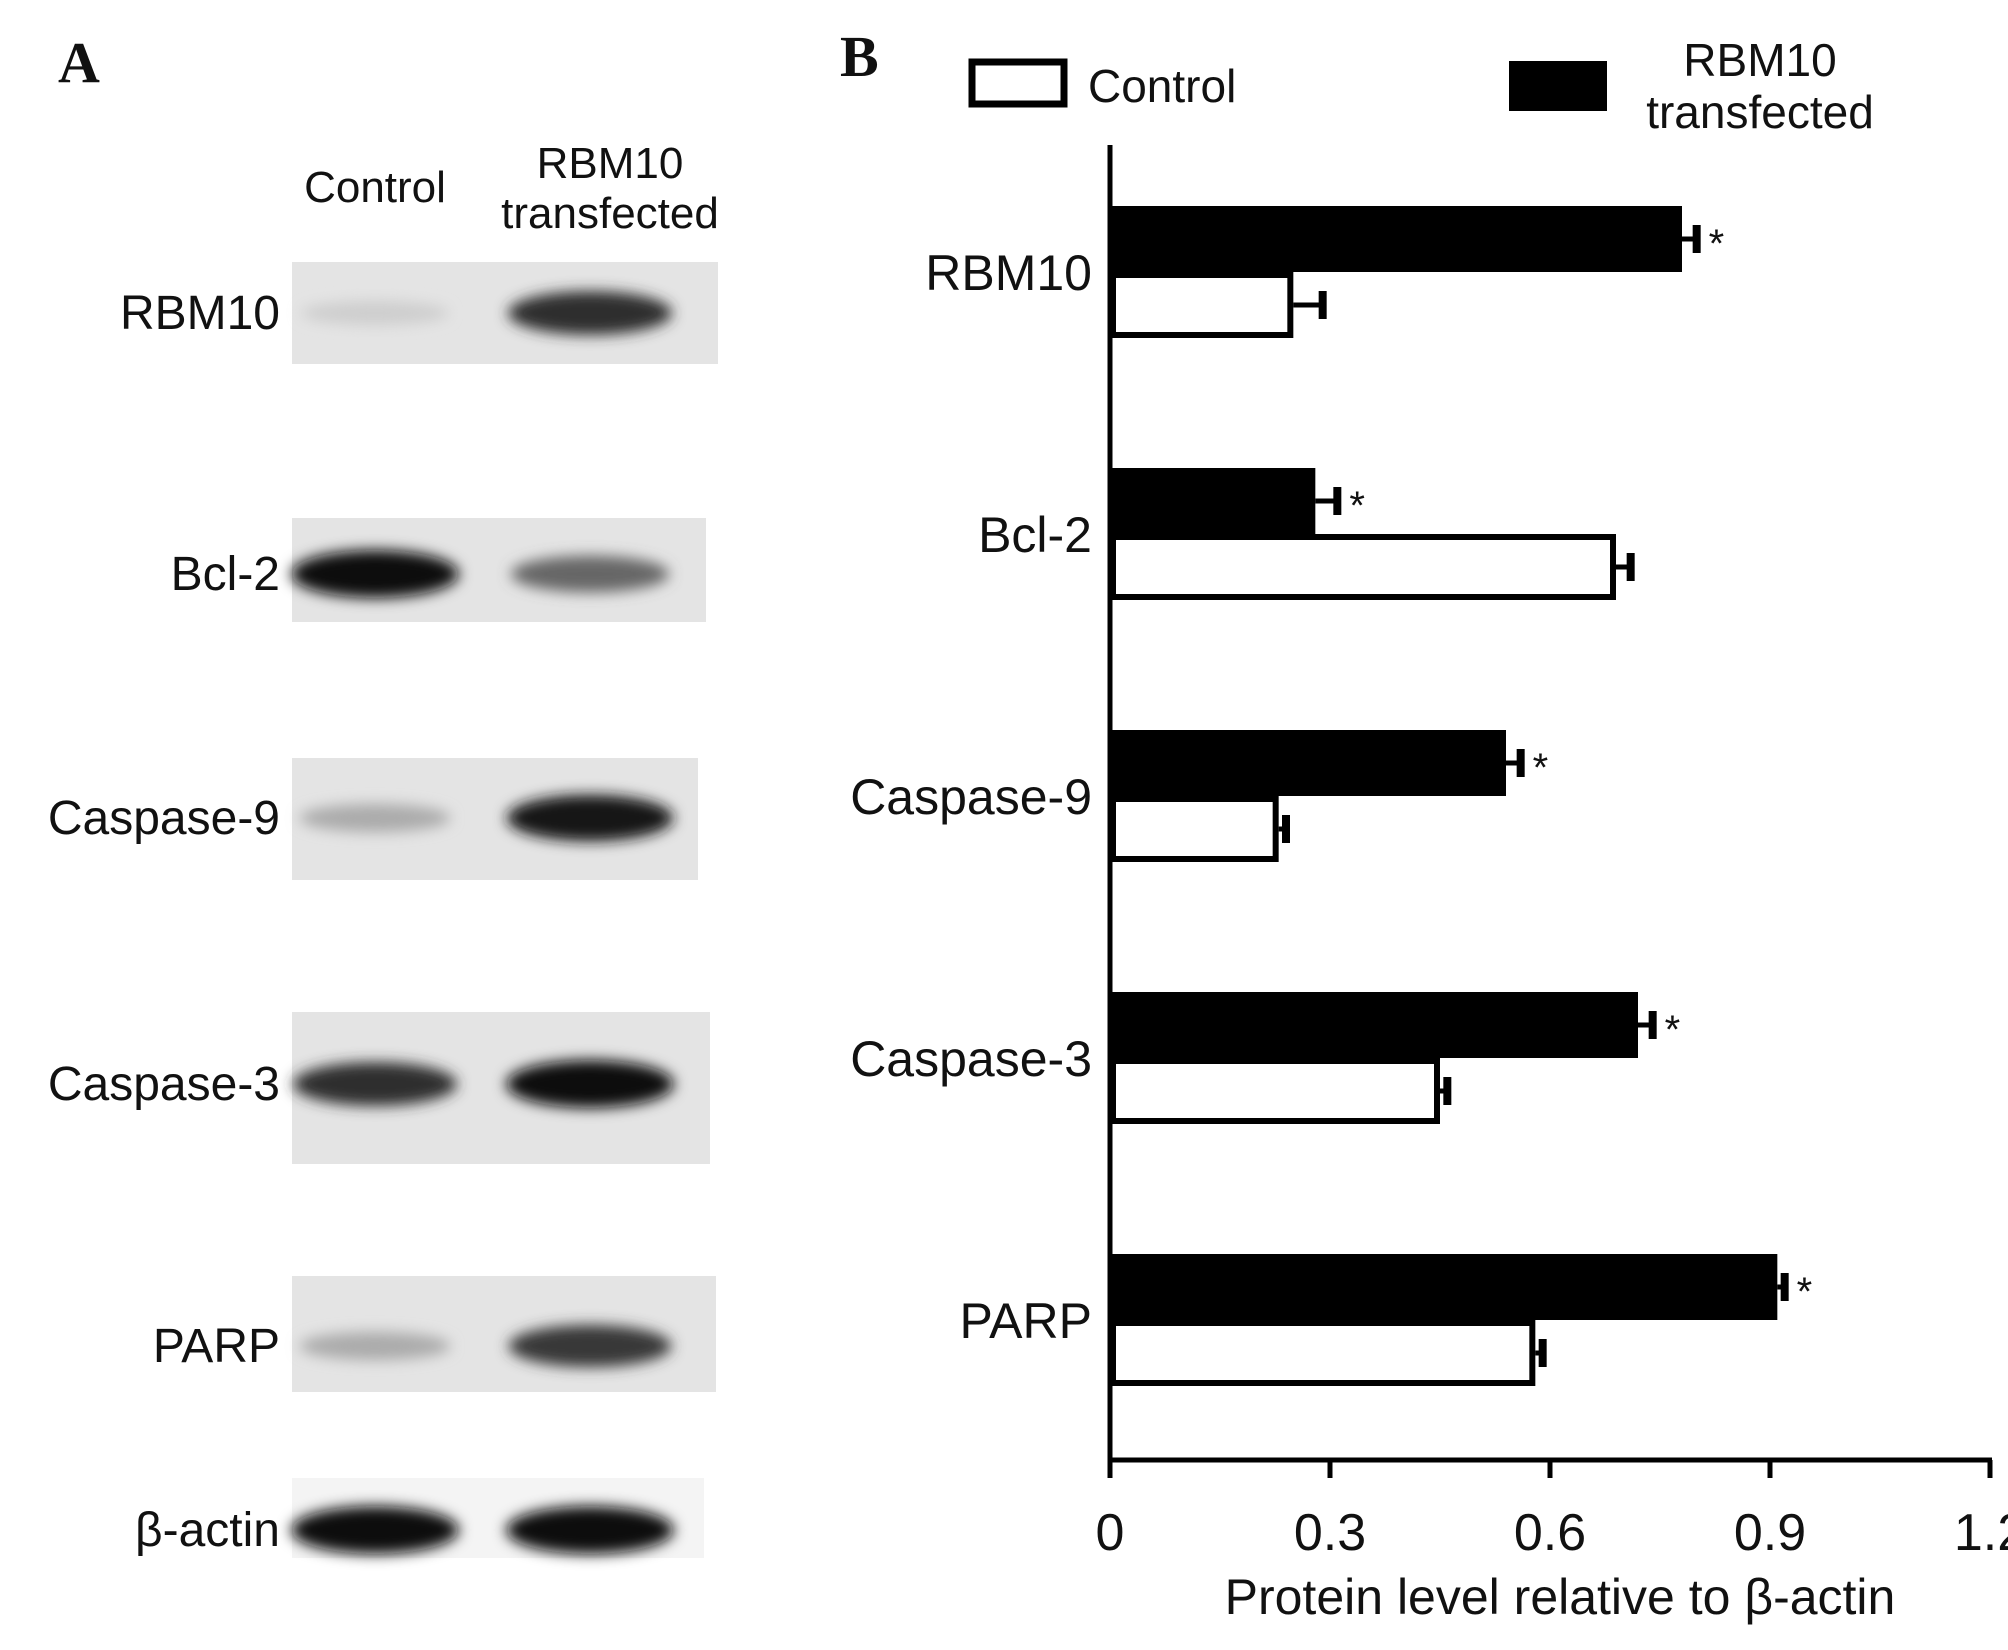 The image size is (2008, 1650). What do you see at coordinates (1008, 273) in the screenshot?
I see `y-category-label: RBM10` at bounding box center [1008, 273].